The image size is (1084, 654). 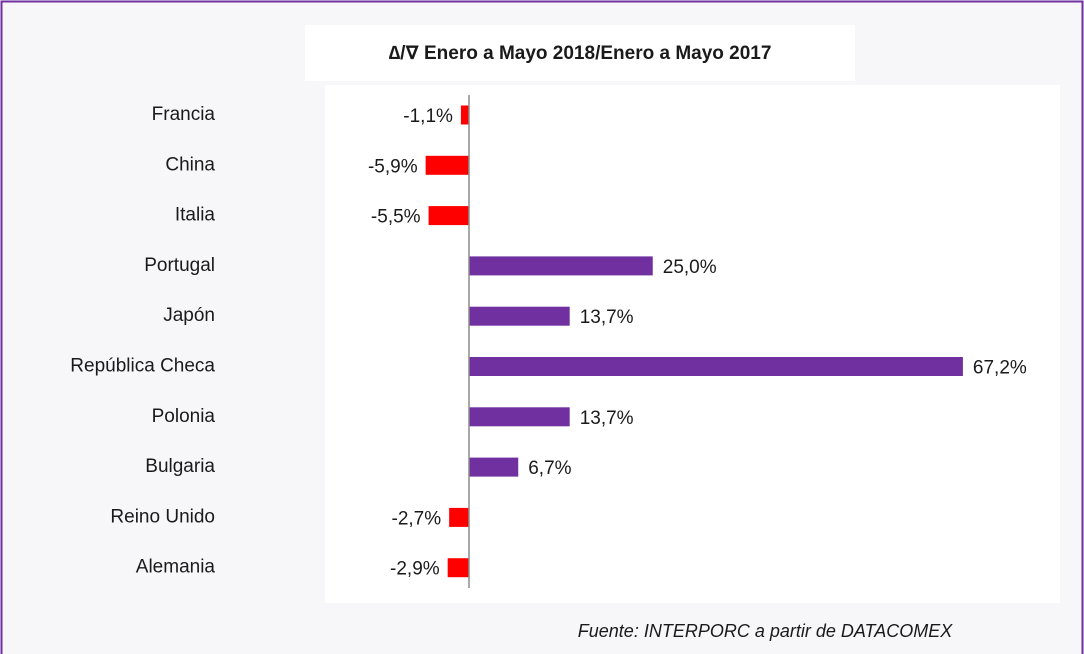 I want to click on category-label: Reino Unido, so click(x=162, y=516).